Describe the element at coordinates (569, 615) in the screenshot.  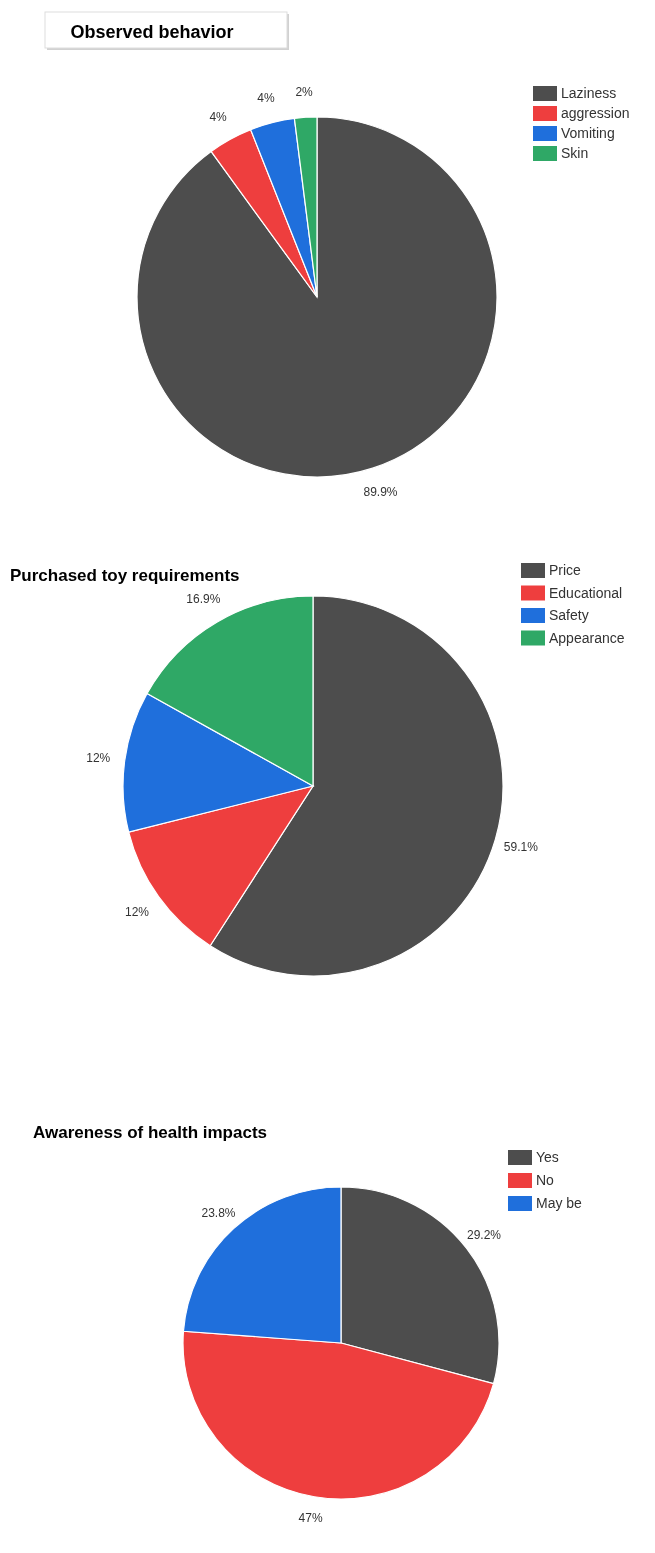
I see `legend-label: Safety` at that location.